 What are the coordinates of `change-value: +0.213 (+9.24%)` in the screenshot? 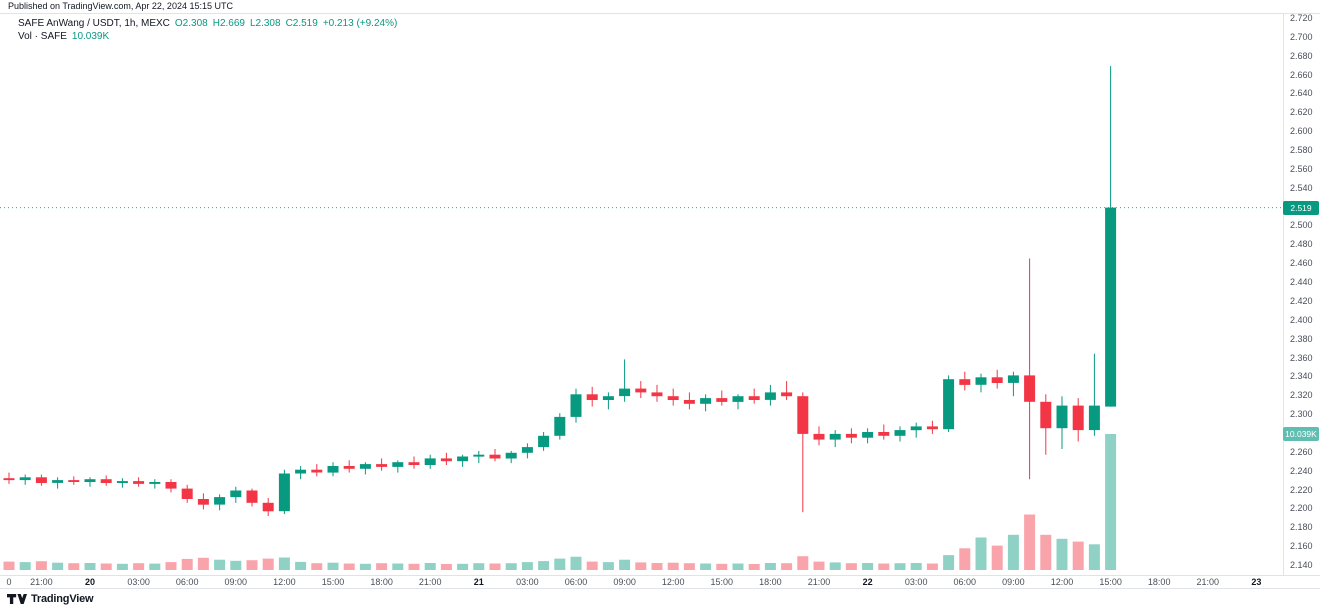 It's located at (360, 23).